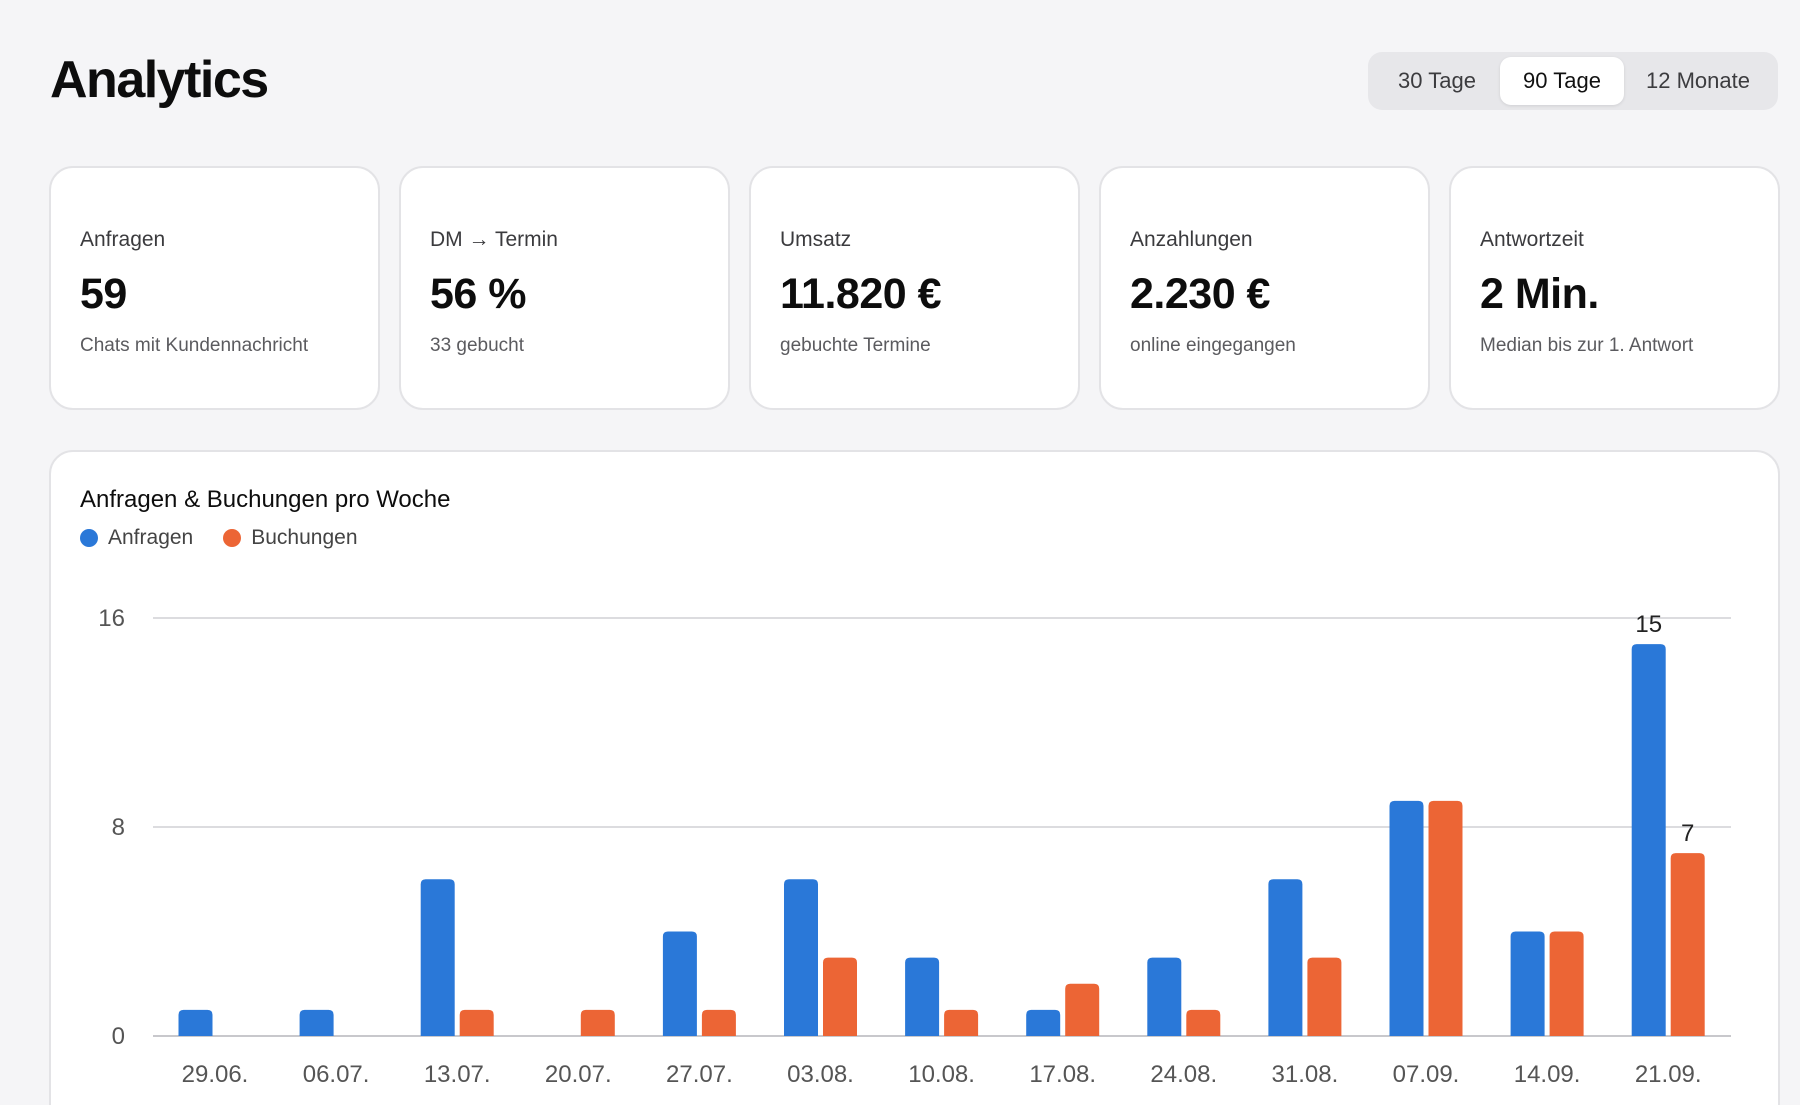 This screenshot has height=1105, width=1800. I want to click on legend-swatch-buchungen, so click(232, 538).